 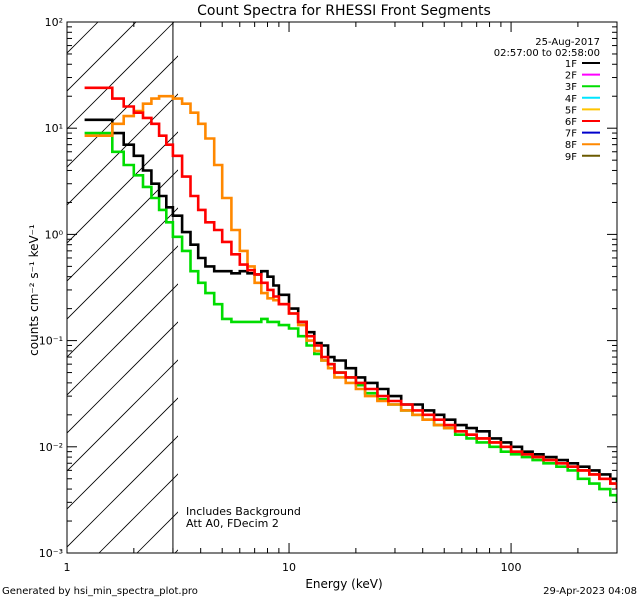 I want to click on footer-timestamp: 29-Apr-2023 04:08, so click(x=590, y=591).